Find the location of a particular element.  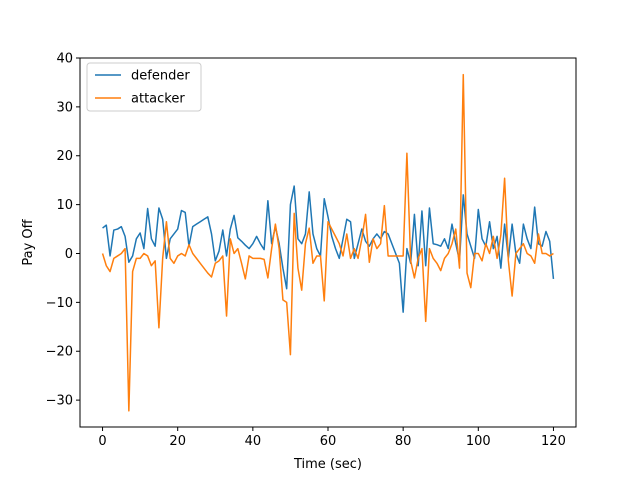

x-tick-label: 0 is located at coordinates (102, 441).